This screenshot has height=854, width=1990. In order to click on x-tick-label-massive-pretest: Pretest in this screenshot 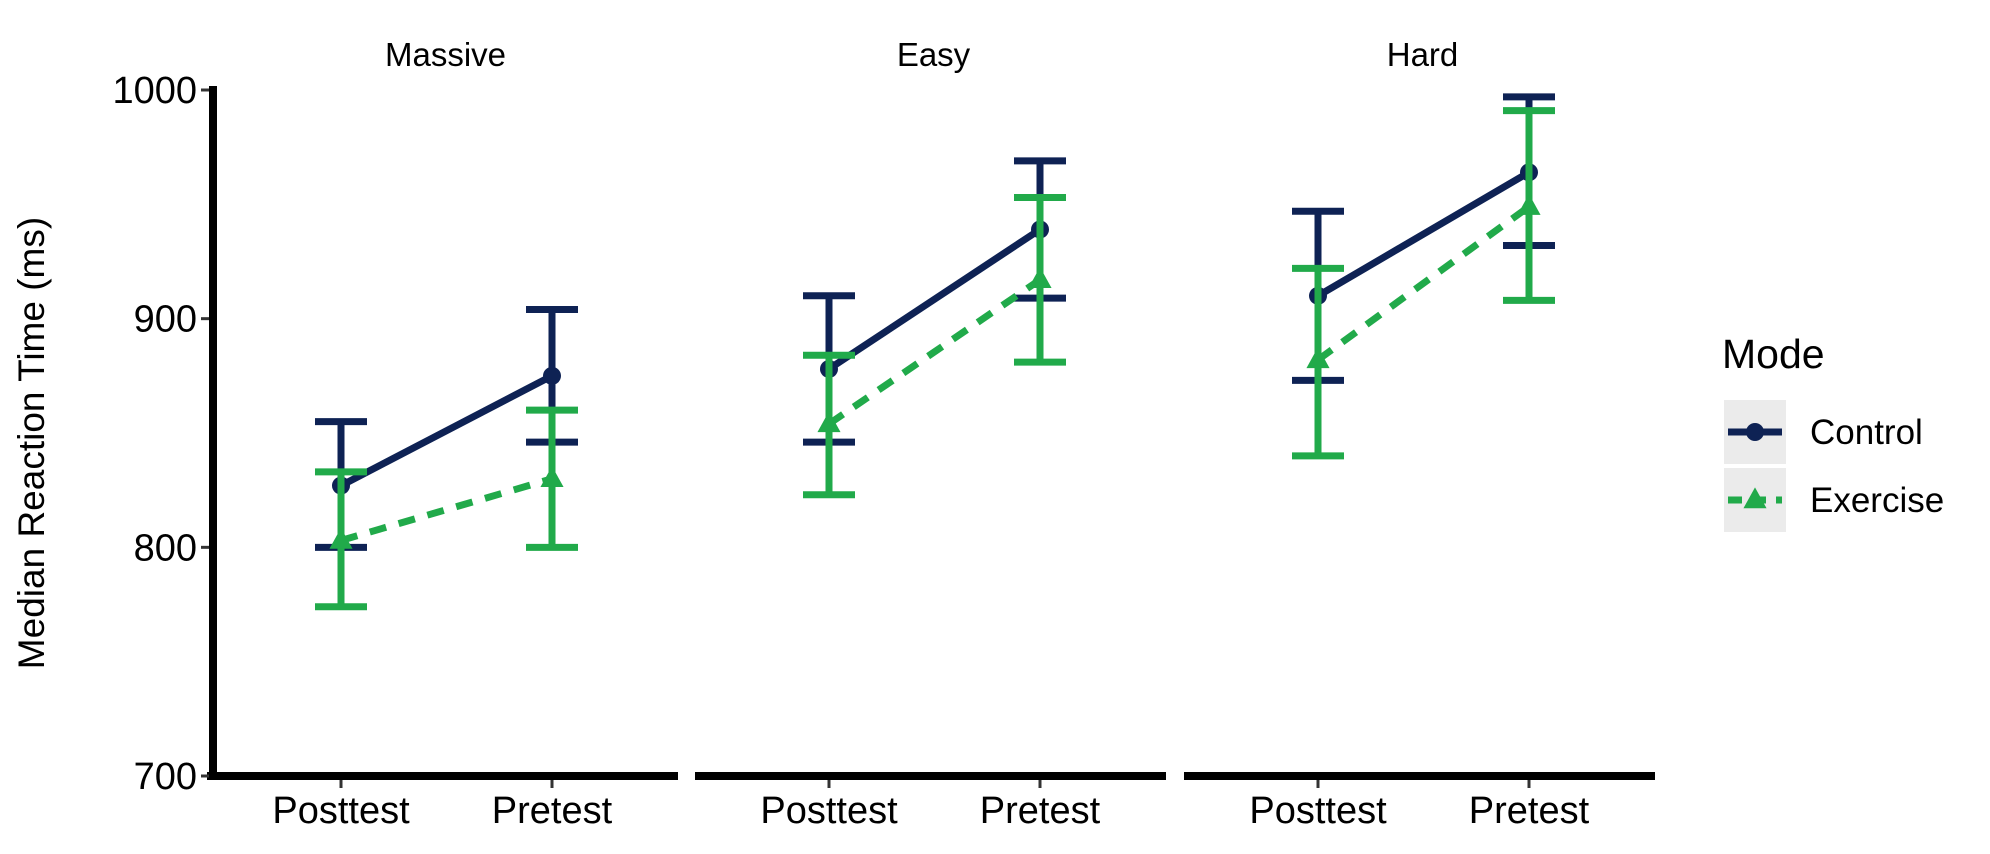, I will do `click(552, 811)`.